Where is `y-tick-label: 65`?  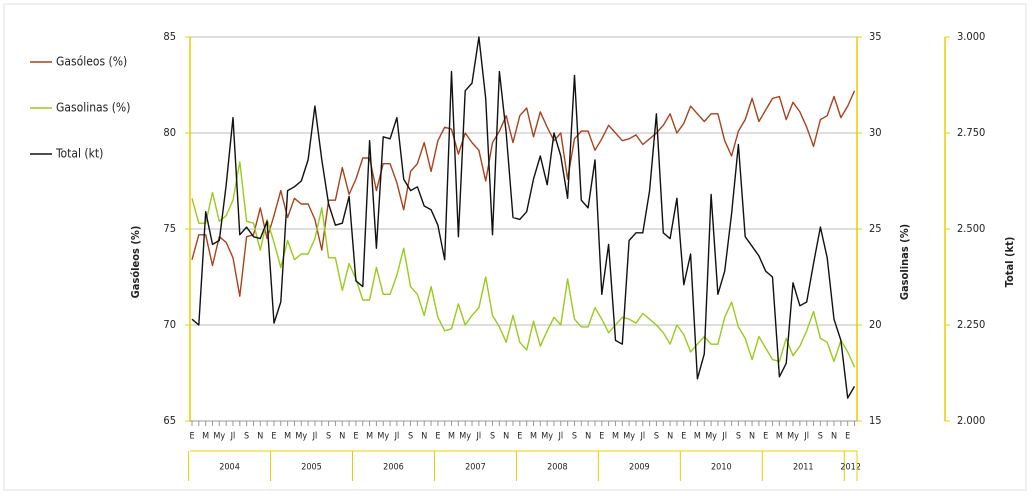 y-tick-label: 65 is located at coordinates (169, 420).